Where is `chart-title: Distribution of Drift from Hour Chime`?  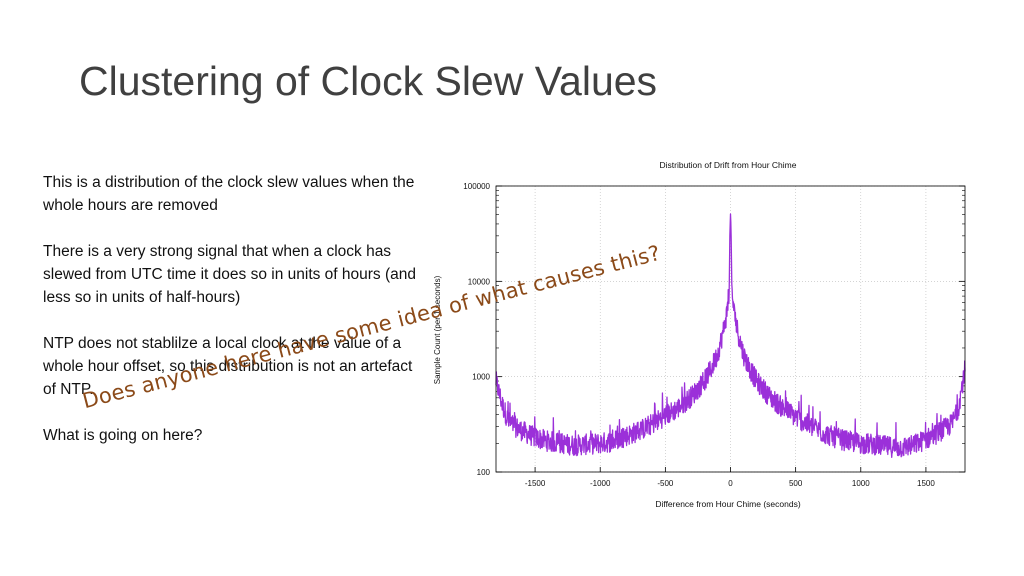 chart-title: Distribution of Drift from Hour Chime is located at coordinates (728, 165).